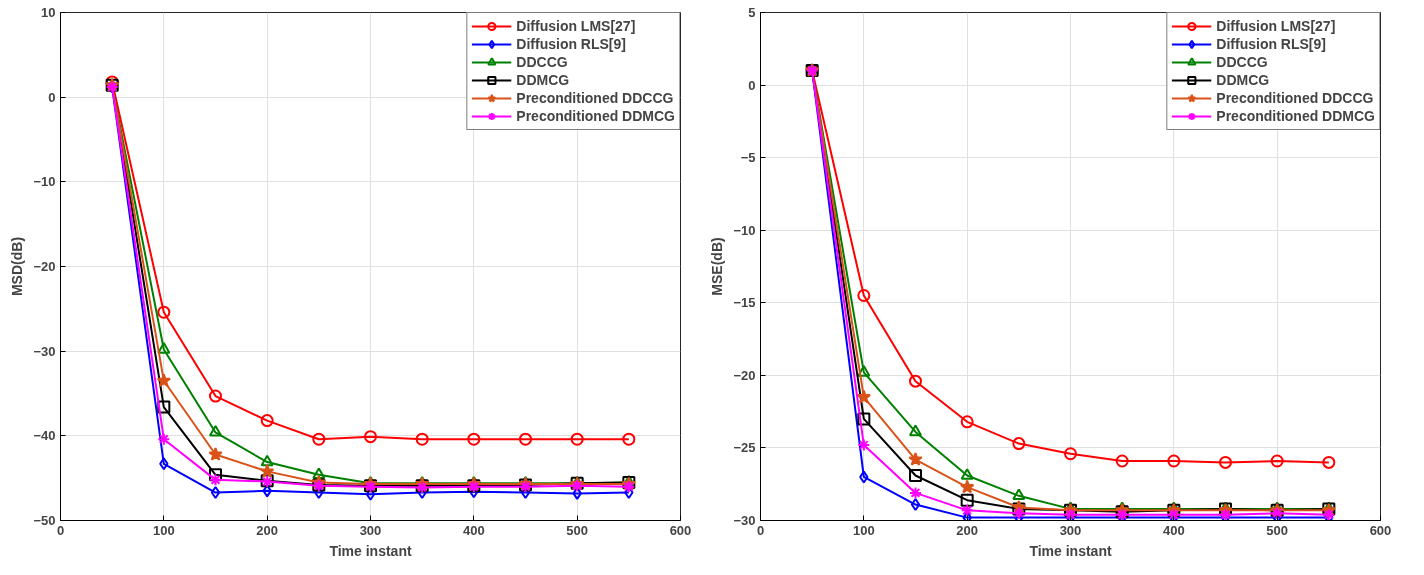 The height and width of the screenshot is (575, 1424). Describe the element at coordinates (744, 303) in the screenshot. I see `y-tick-label: −15` at that location.